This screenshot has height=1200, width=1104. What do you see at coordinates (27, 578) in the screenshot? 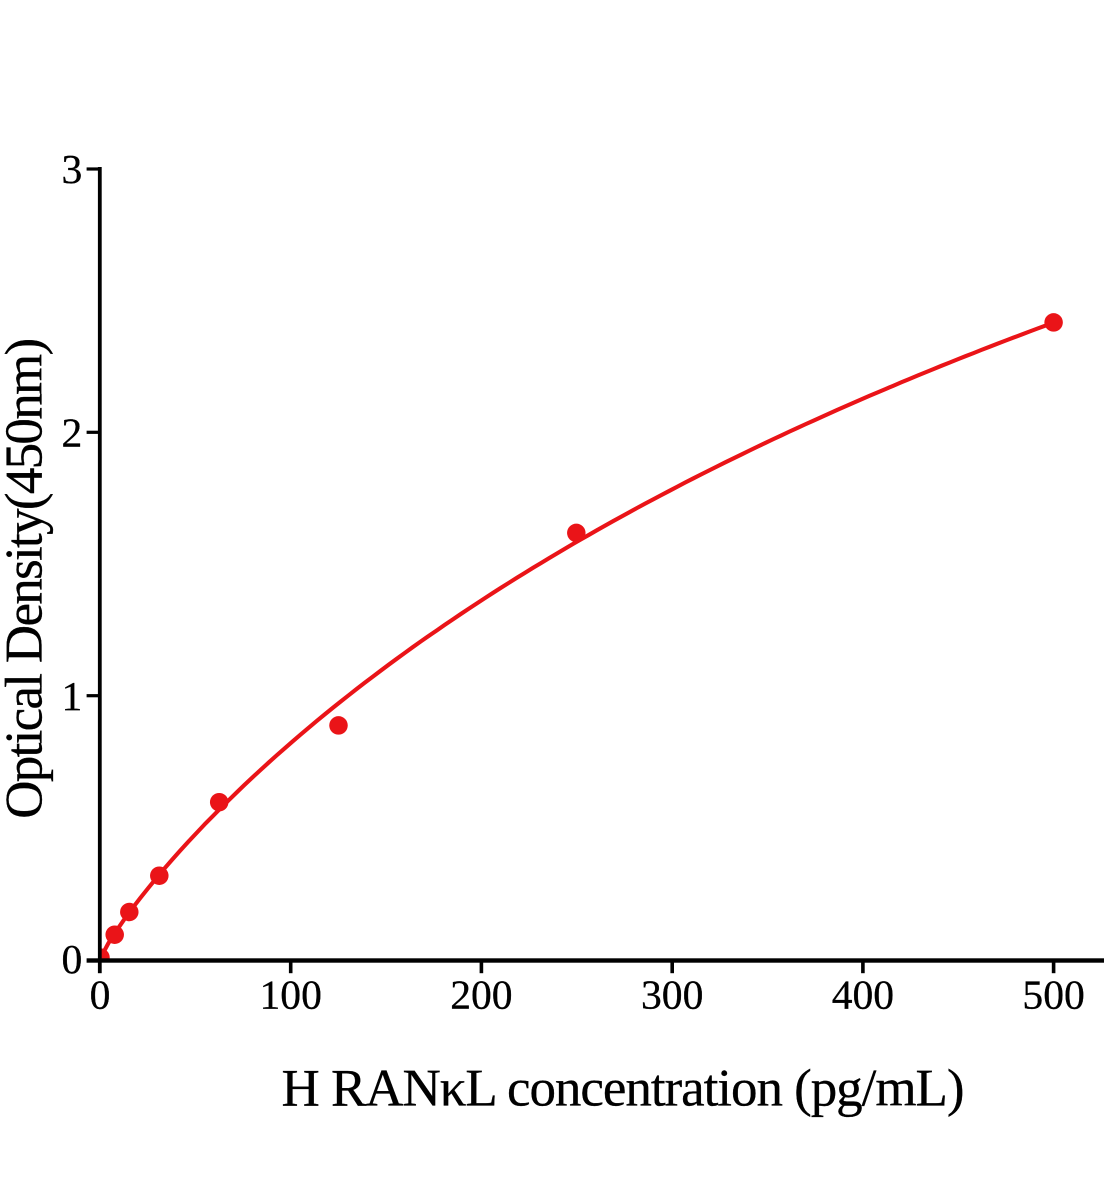
I see `svg-text: Optical Density(450nm)` at bounding box center [27, 578].